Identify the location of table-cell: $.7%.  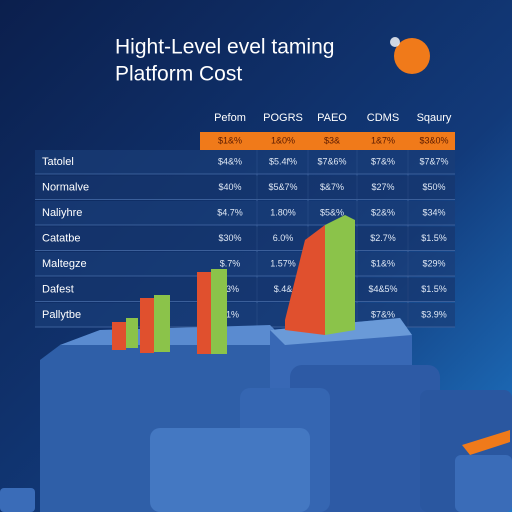
(230, 263).